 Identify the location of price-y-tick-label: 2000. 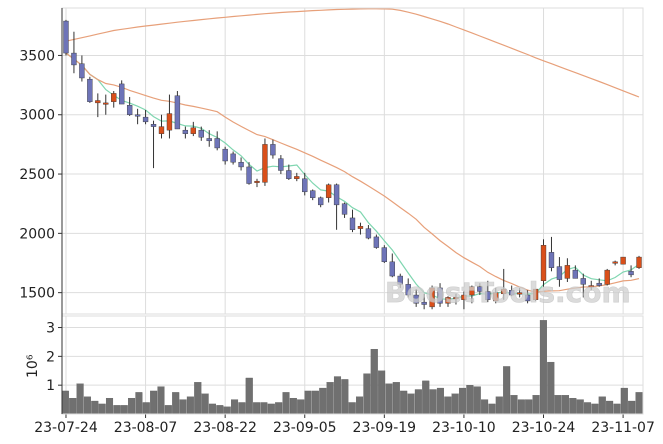
(37, 234).